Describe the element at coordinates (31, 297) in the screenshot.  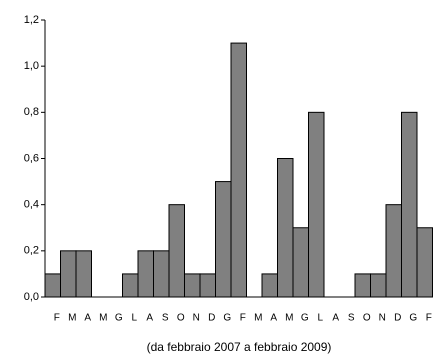
I see `y-tick-label: 0,0` at that location.